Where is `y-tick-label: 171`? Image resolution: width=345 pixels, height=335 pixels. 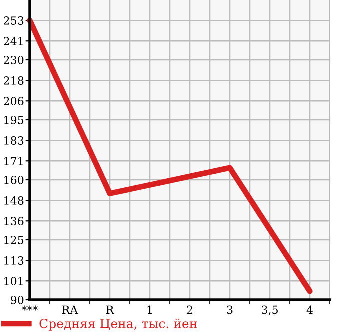
y-tick-label: 171 is located at coordinates (13, 161).